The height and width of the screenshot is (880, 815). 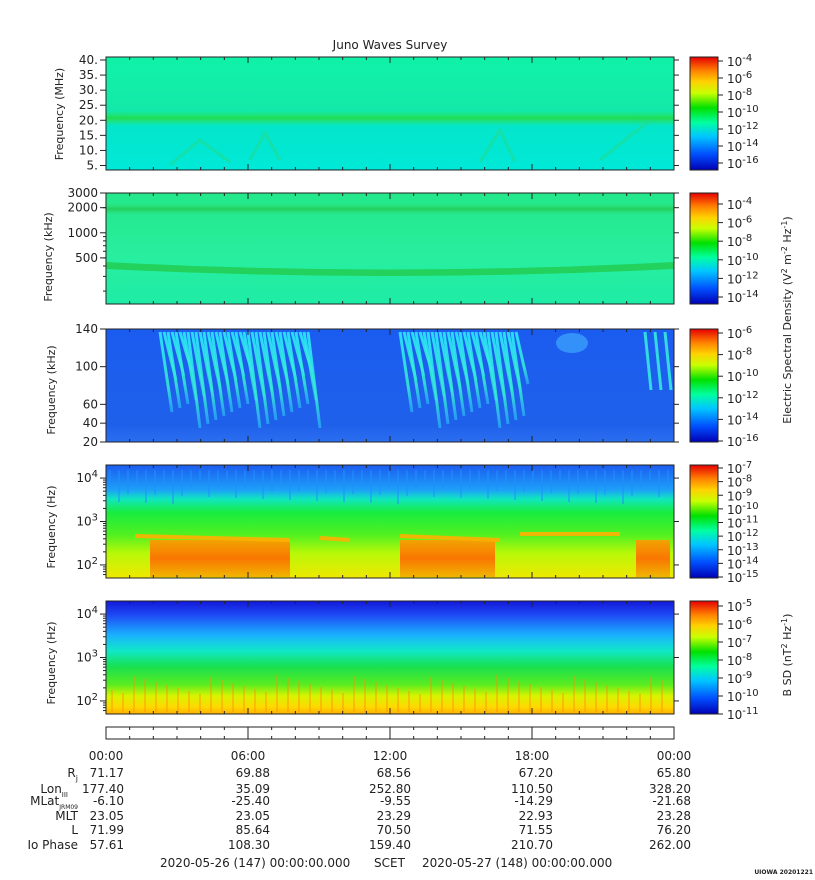 What do you see at coordinates (51, 389) in the screenshot?
I see `panel-3-ylabel: Frequency (kHz)` at bounding box center [51, 389].